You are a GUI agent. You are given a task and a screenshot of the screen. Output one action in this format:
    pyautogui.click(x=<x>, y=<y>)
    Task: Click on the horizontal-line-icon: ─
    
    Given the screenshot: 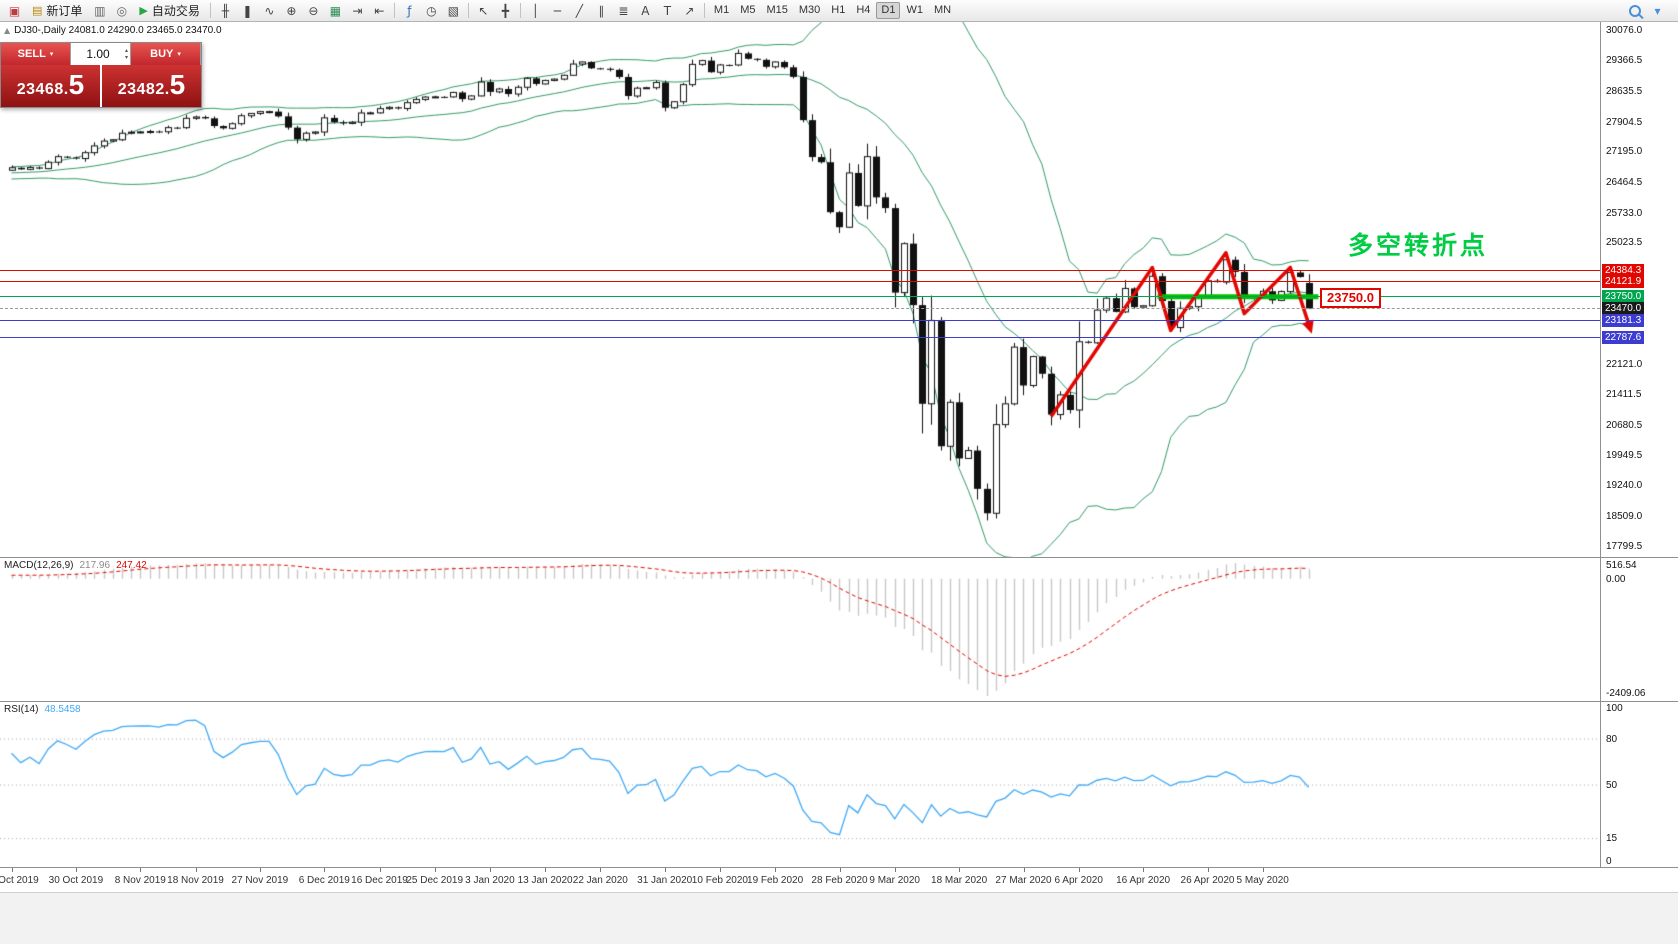 What is the action you would take?
    pyautogui.click(x=557, y=11)
    